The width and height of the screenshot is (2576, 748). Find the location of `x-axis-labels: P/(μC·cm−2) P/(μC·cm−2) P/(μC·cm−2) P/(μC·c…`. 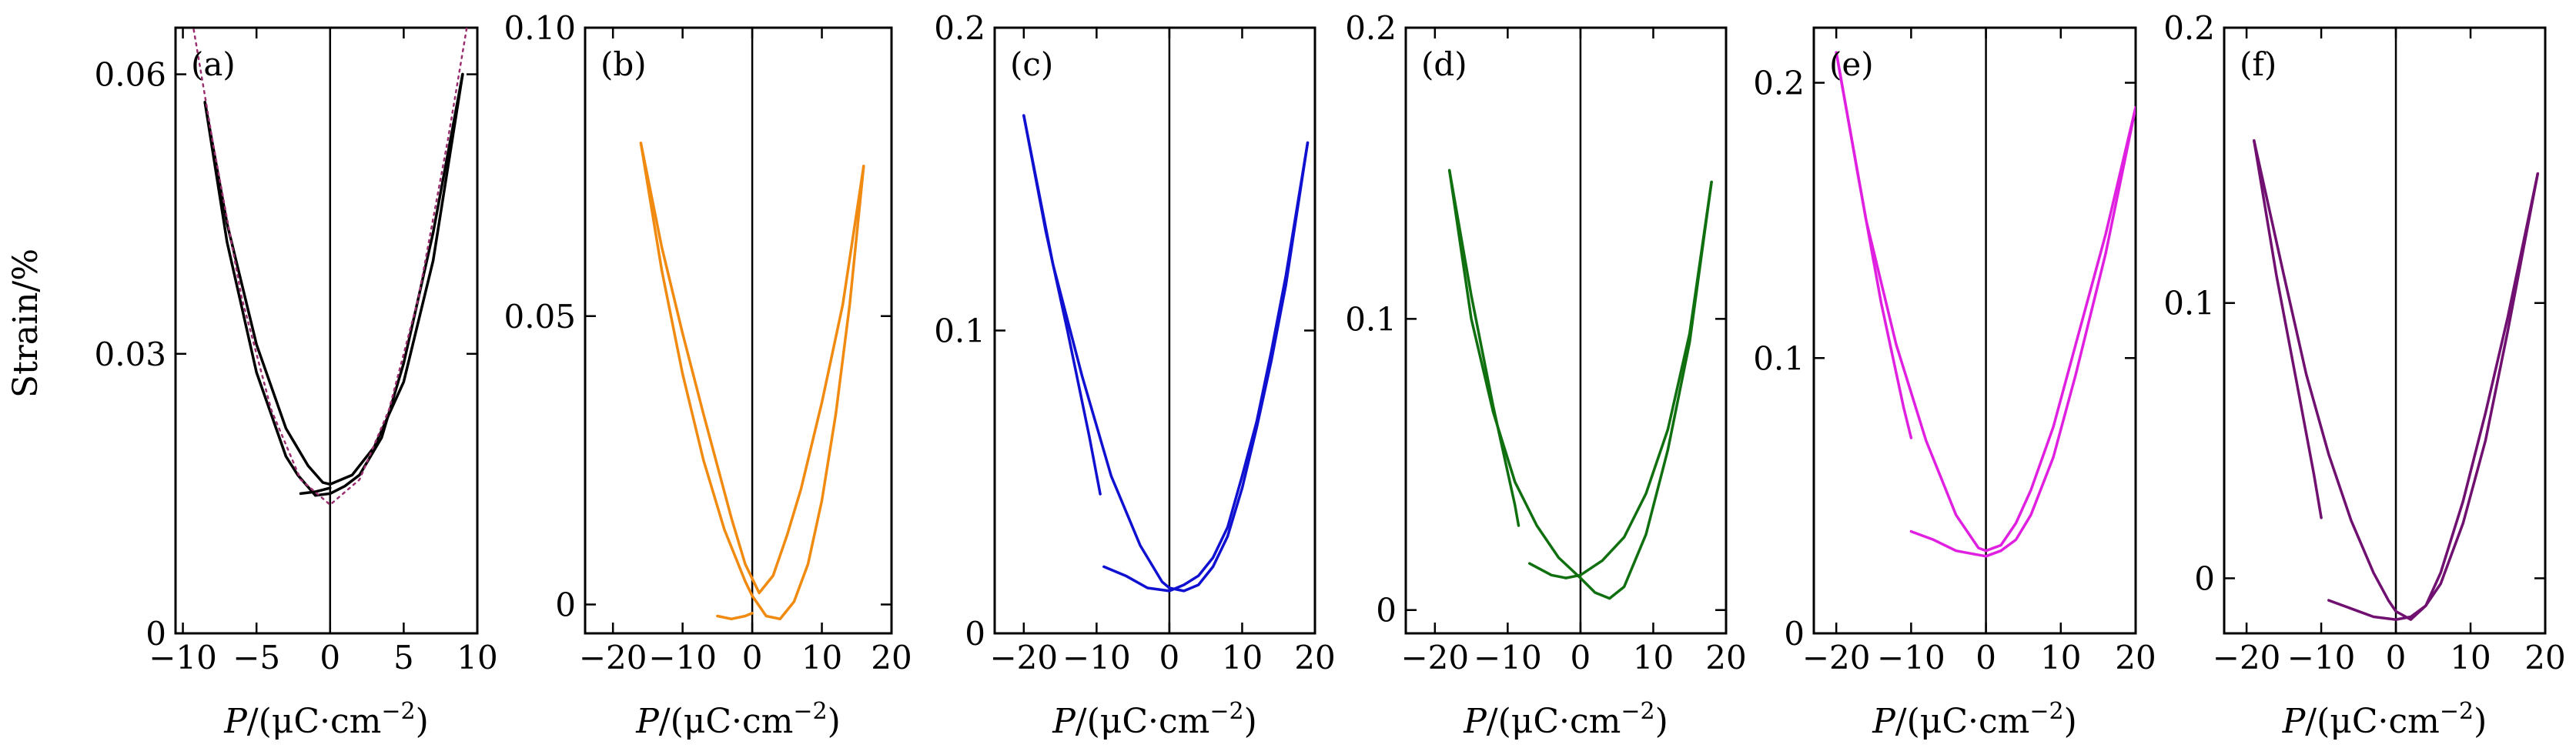

x-axis-labels: P/(μC·cm−2) P/(μC·cm−2) P/(μC·cm−2) P/(μC·c… is located at coordinates (1355, 720).